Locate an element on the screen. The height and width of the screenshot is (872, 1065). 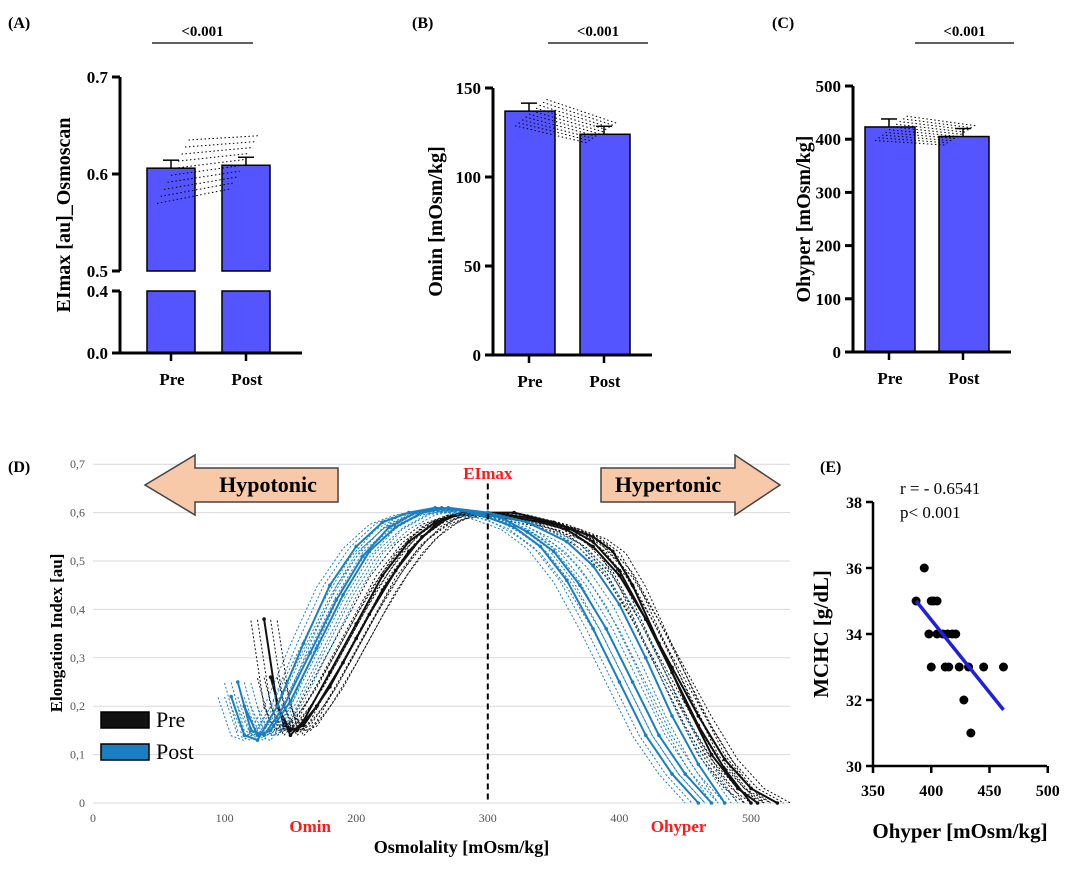
y-axis-title: MCHC [g/dL] is located at coordinates (821, 634).